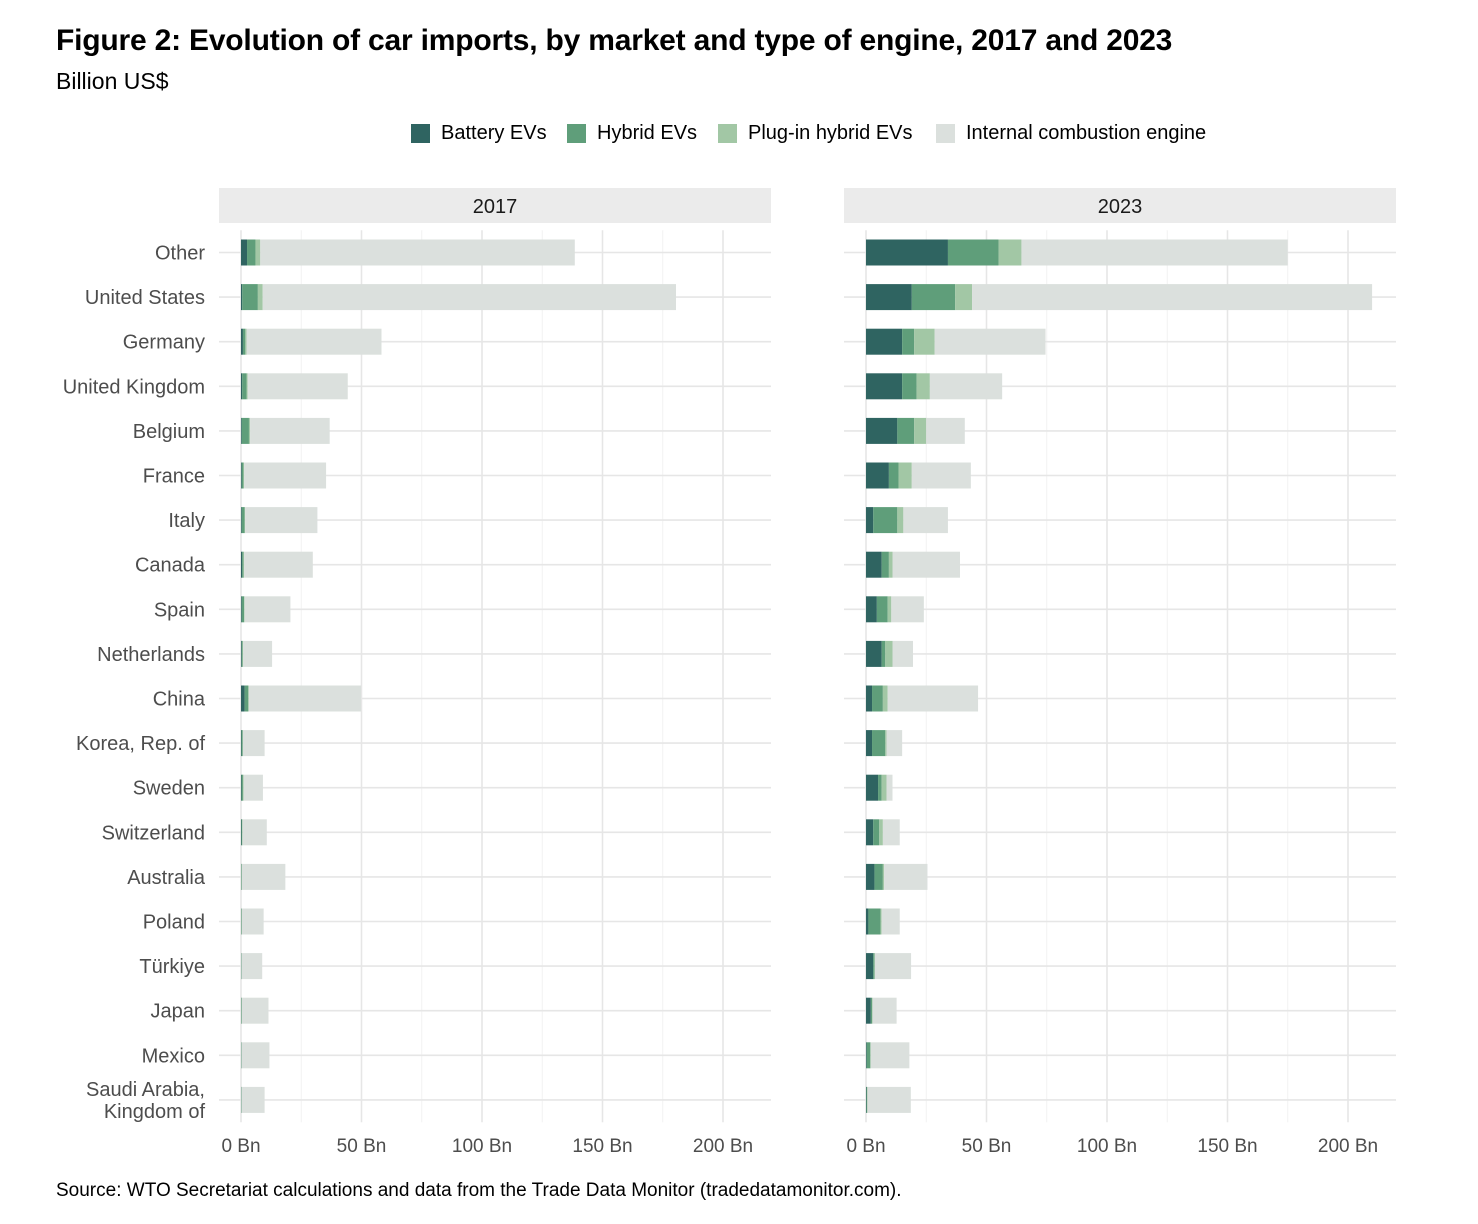  What do you see at coordinates (871, 1010) in the screenshot?
I see `panel-2023-bar-japan-hybrid-evs` at bounding box center [871, 1010].